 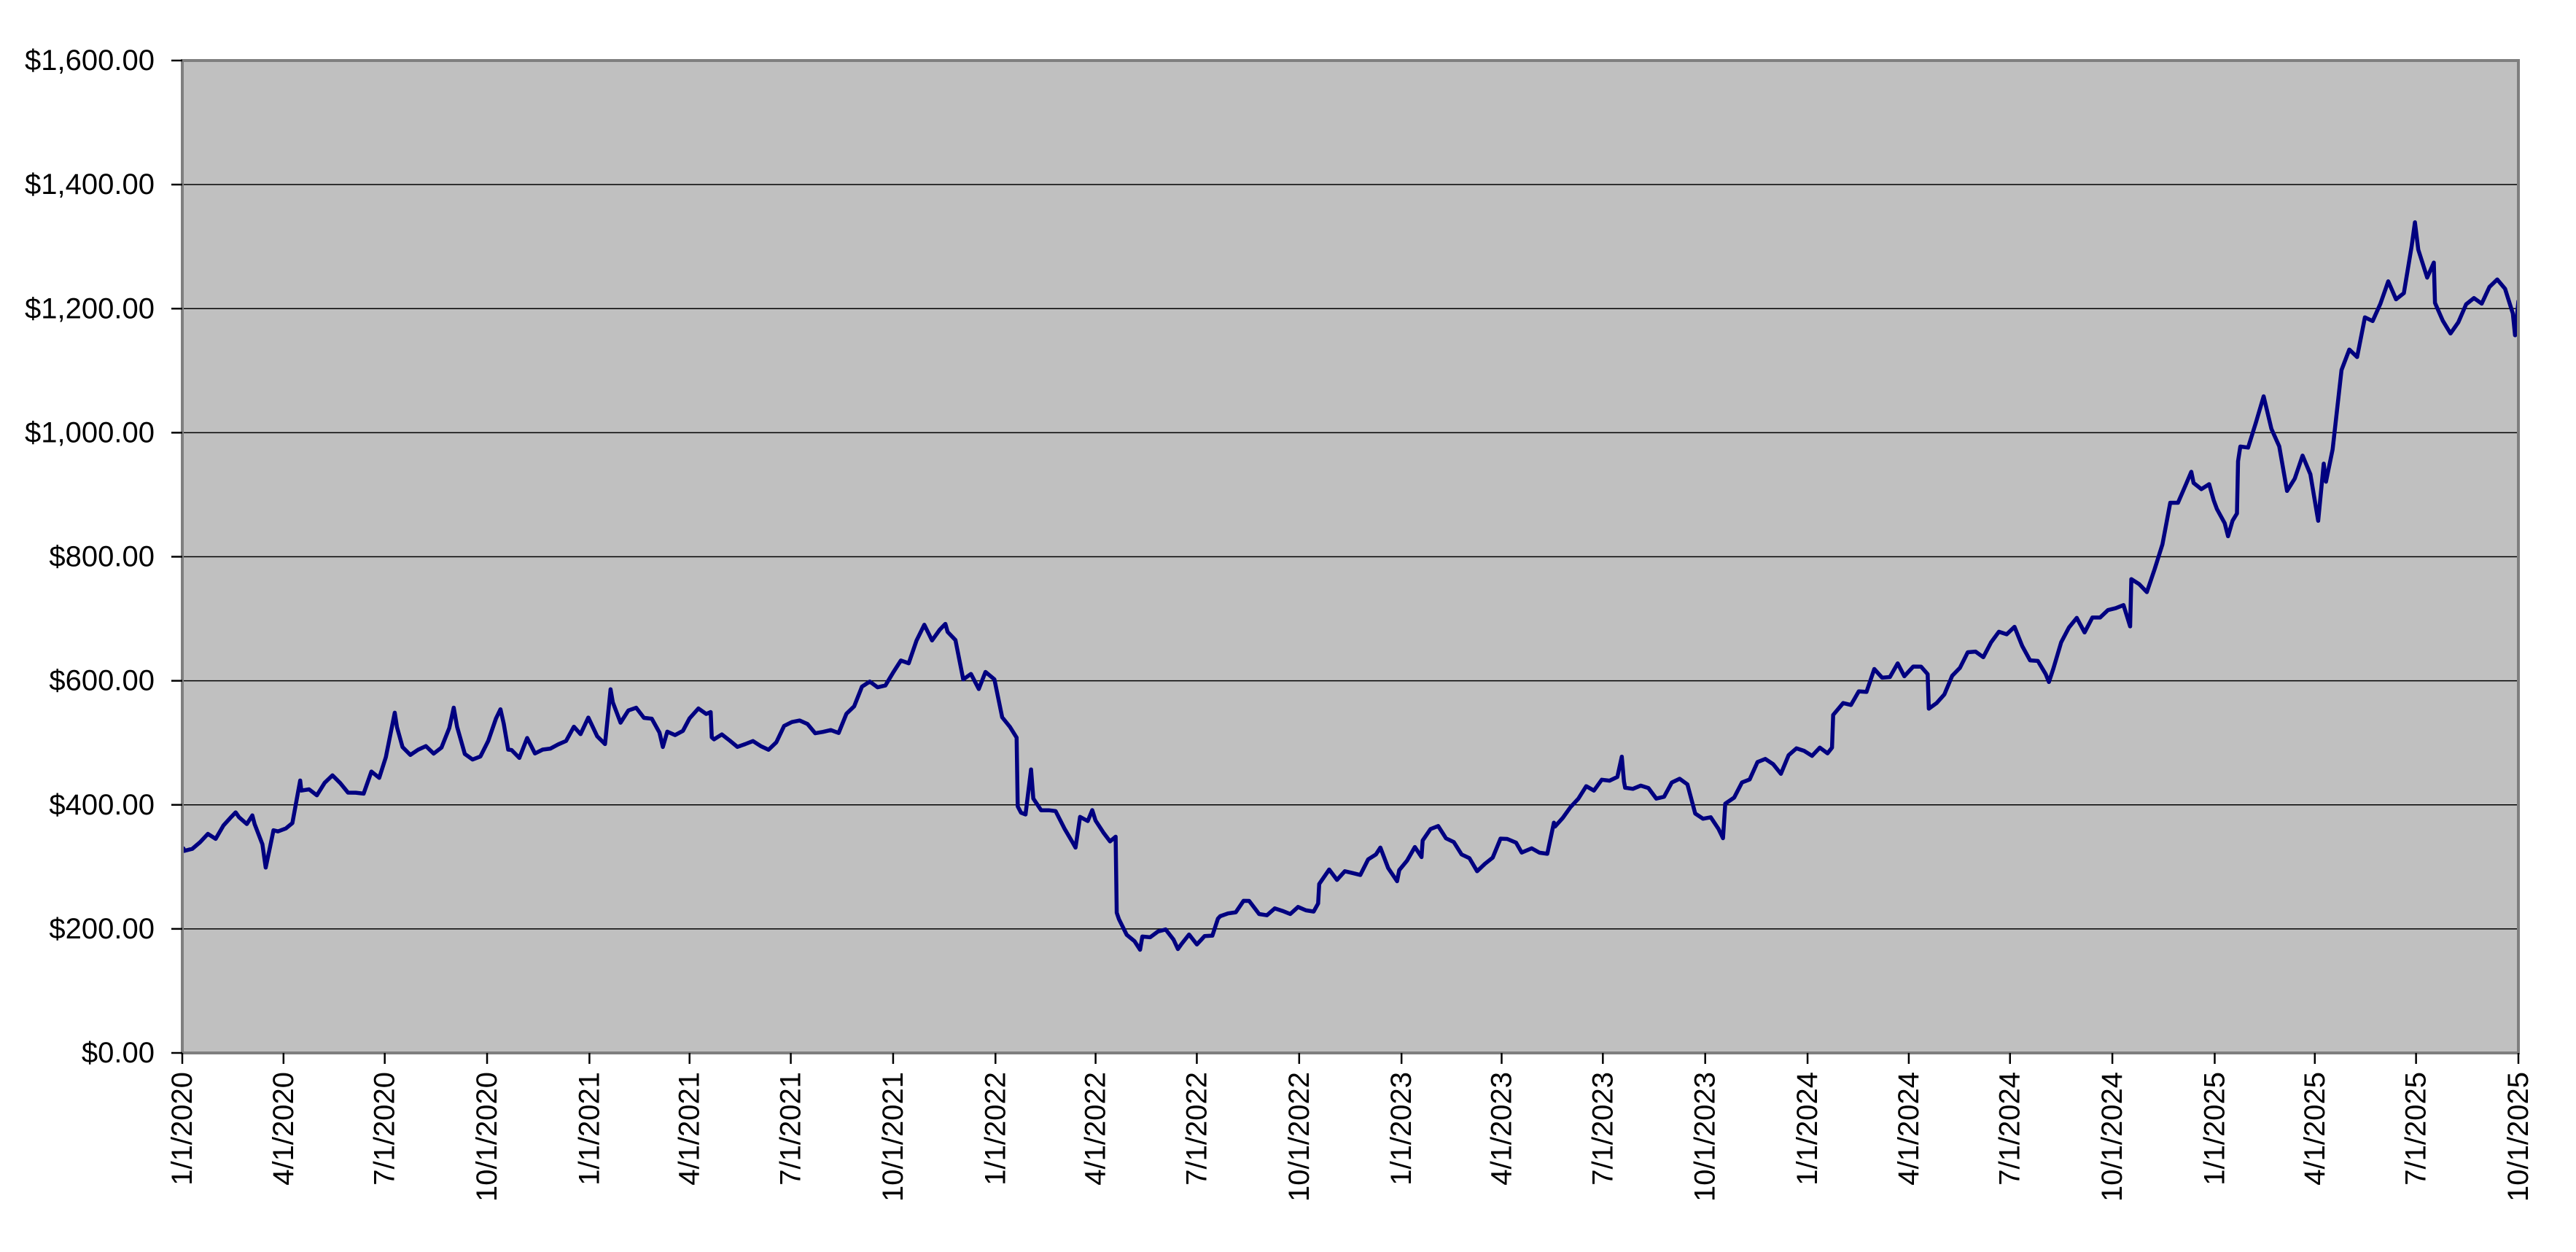 I want to click on x-tick-label: 4/1/2022, so click(x=1096, y=1129).